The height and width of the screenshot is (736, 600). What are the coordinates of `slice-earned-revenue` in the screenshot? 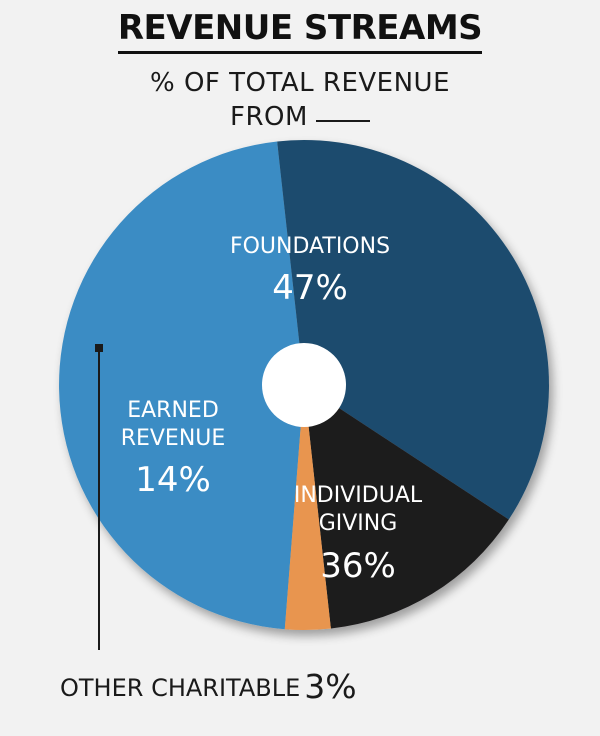 It's located at (406, 507).